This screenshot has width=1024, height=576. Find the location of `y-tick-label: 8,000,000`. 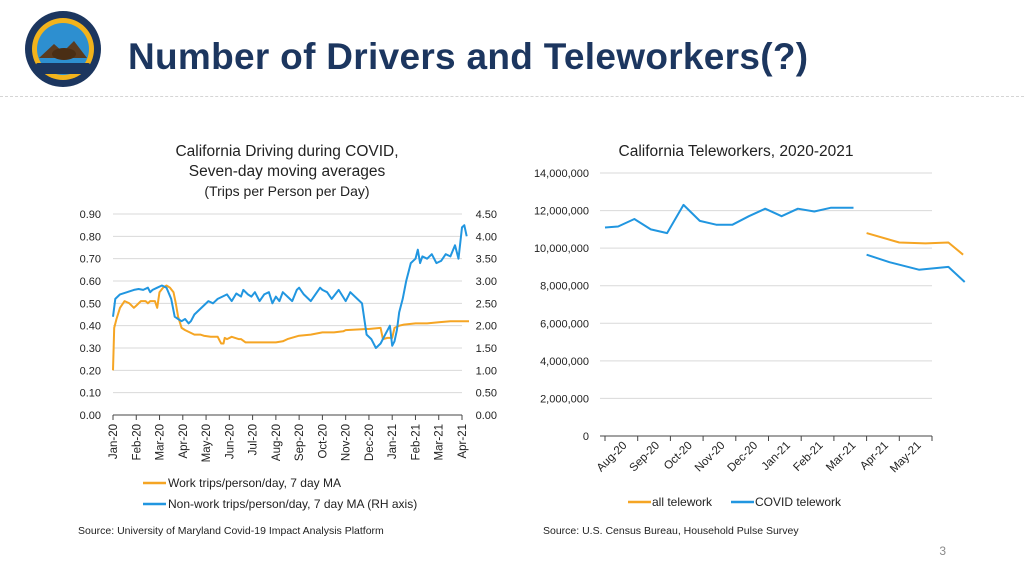

y-tick-label: 8,000,000 is located at coordinates (564, 287).